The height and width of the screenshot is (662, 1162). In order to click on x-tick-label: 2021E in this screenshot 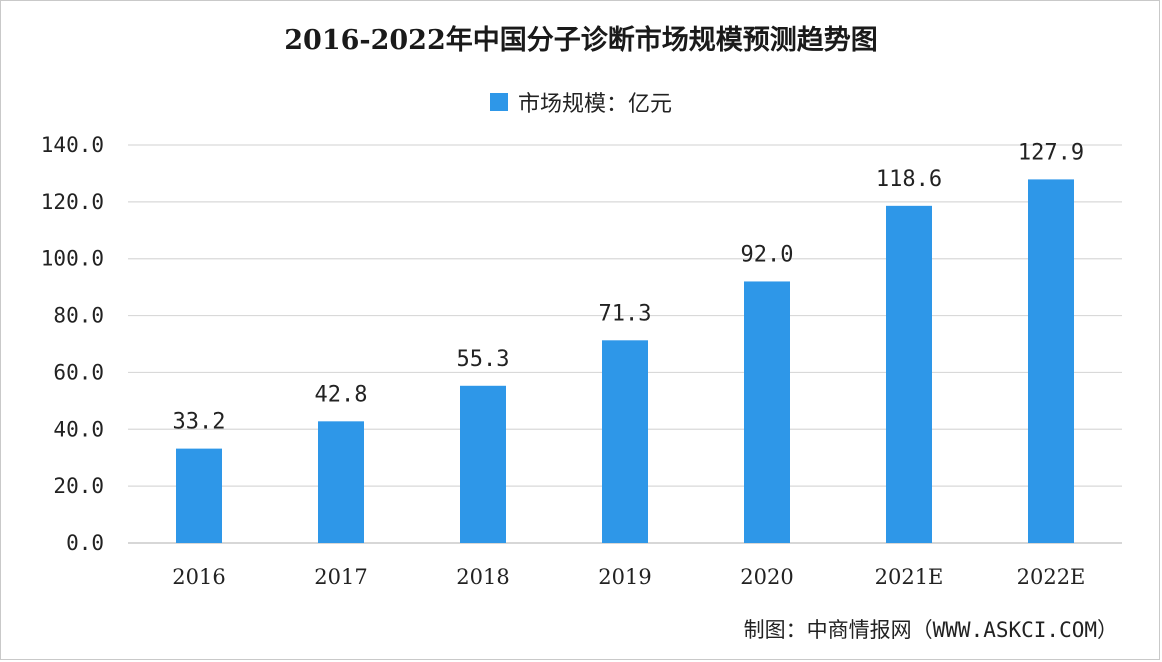, I will do `click(909, 577)`.